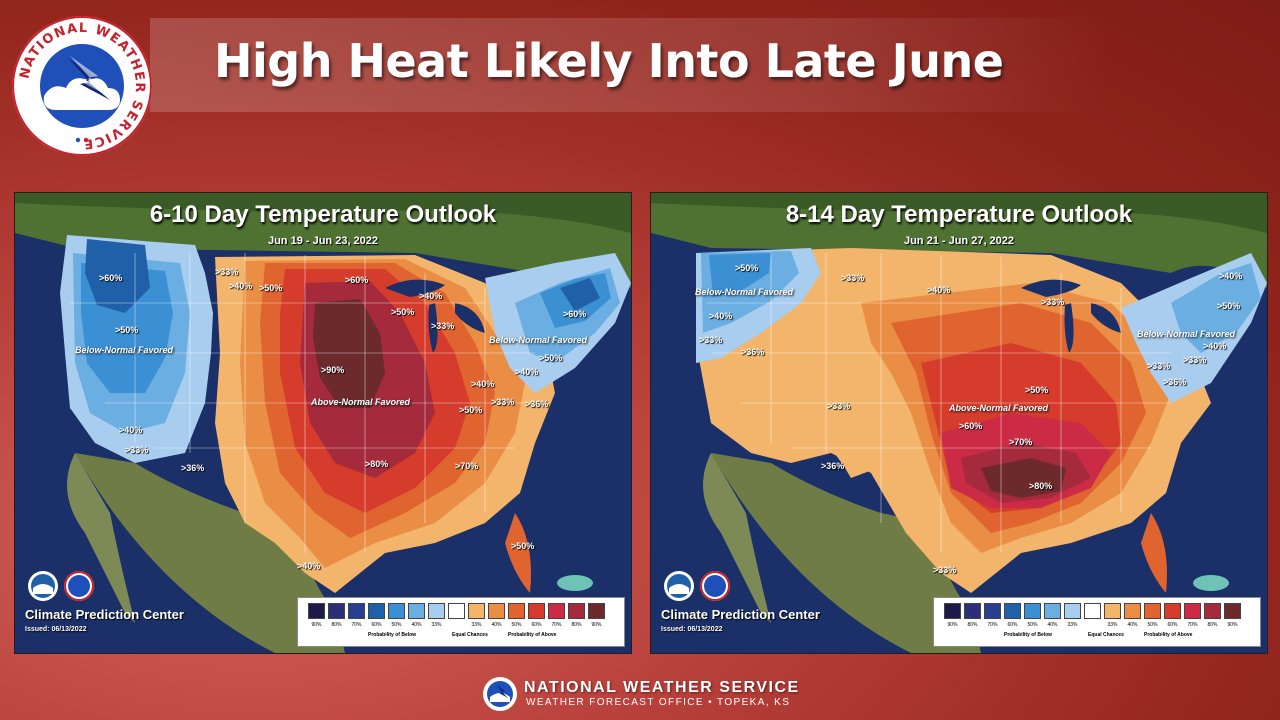  I want to click on probability-label: >90%, so click(333, 370).